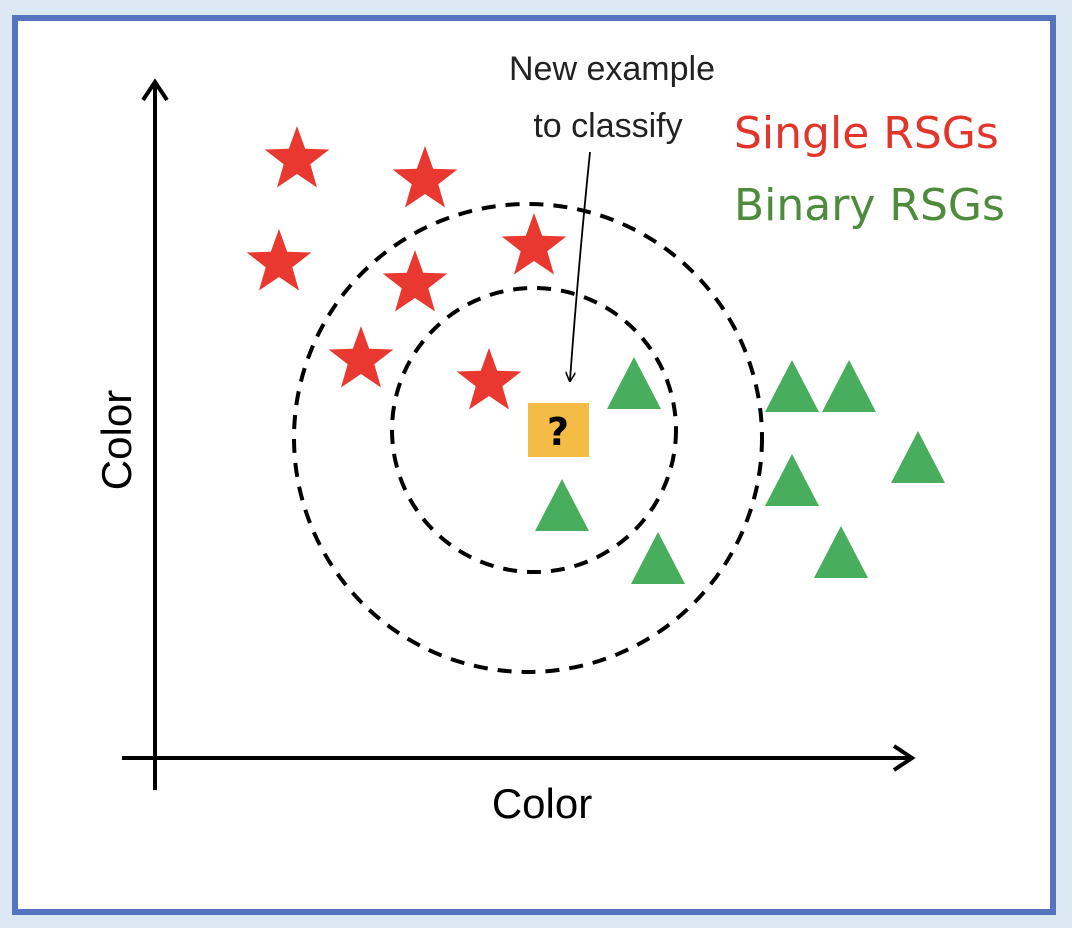  I want to click on binary-rsg-markers, so click(740, 470).